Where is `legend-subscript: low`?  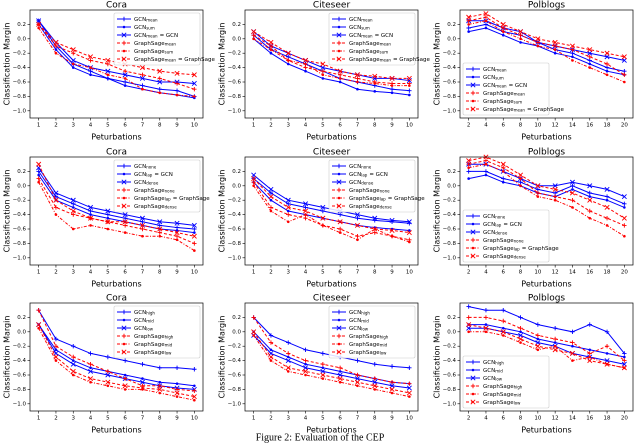 legend-subscript: low is located at coordinates (169, 353).